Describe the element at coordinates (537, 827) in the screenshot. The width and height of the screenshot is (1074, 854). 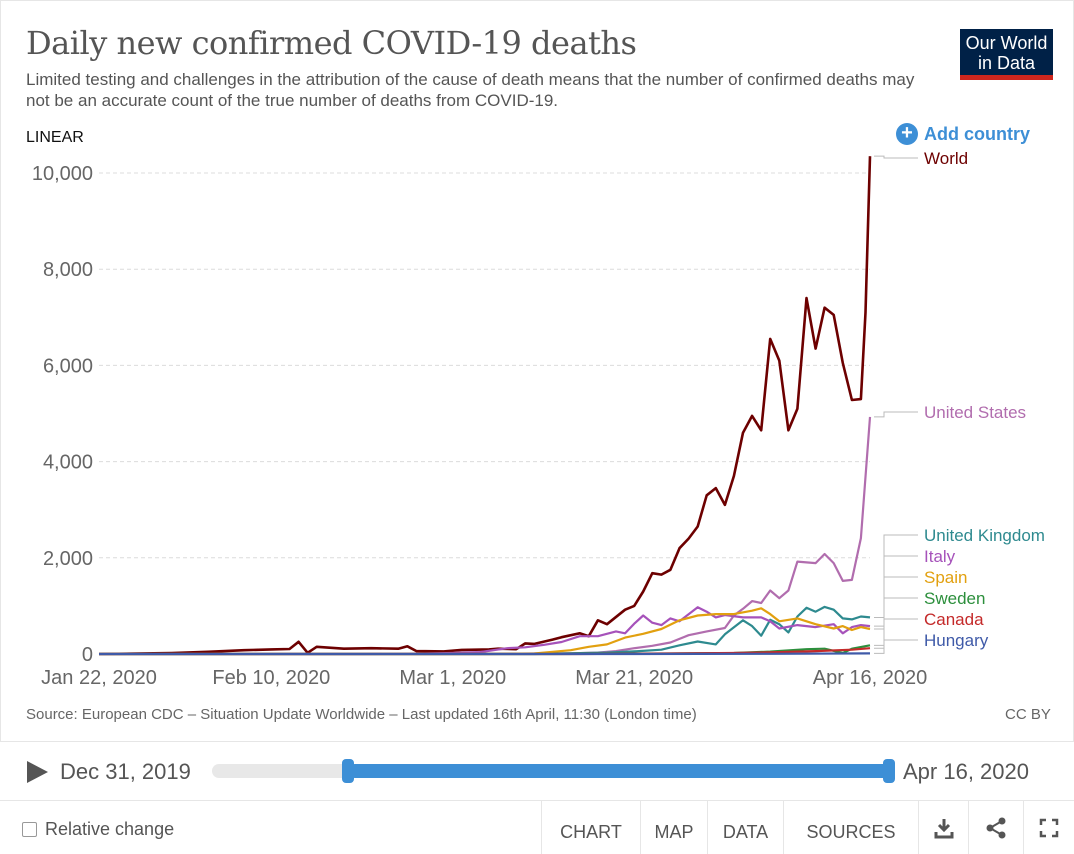
I see `chart-footer: Relative change CHART MAP DATA SOURCES` at that location.